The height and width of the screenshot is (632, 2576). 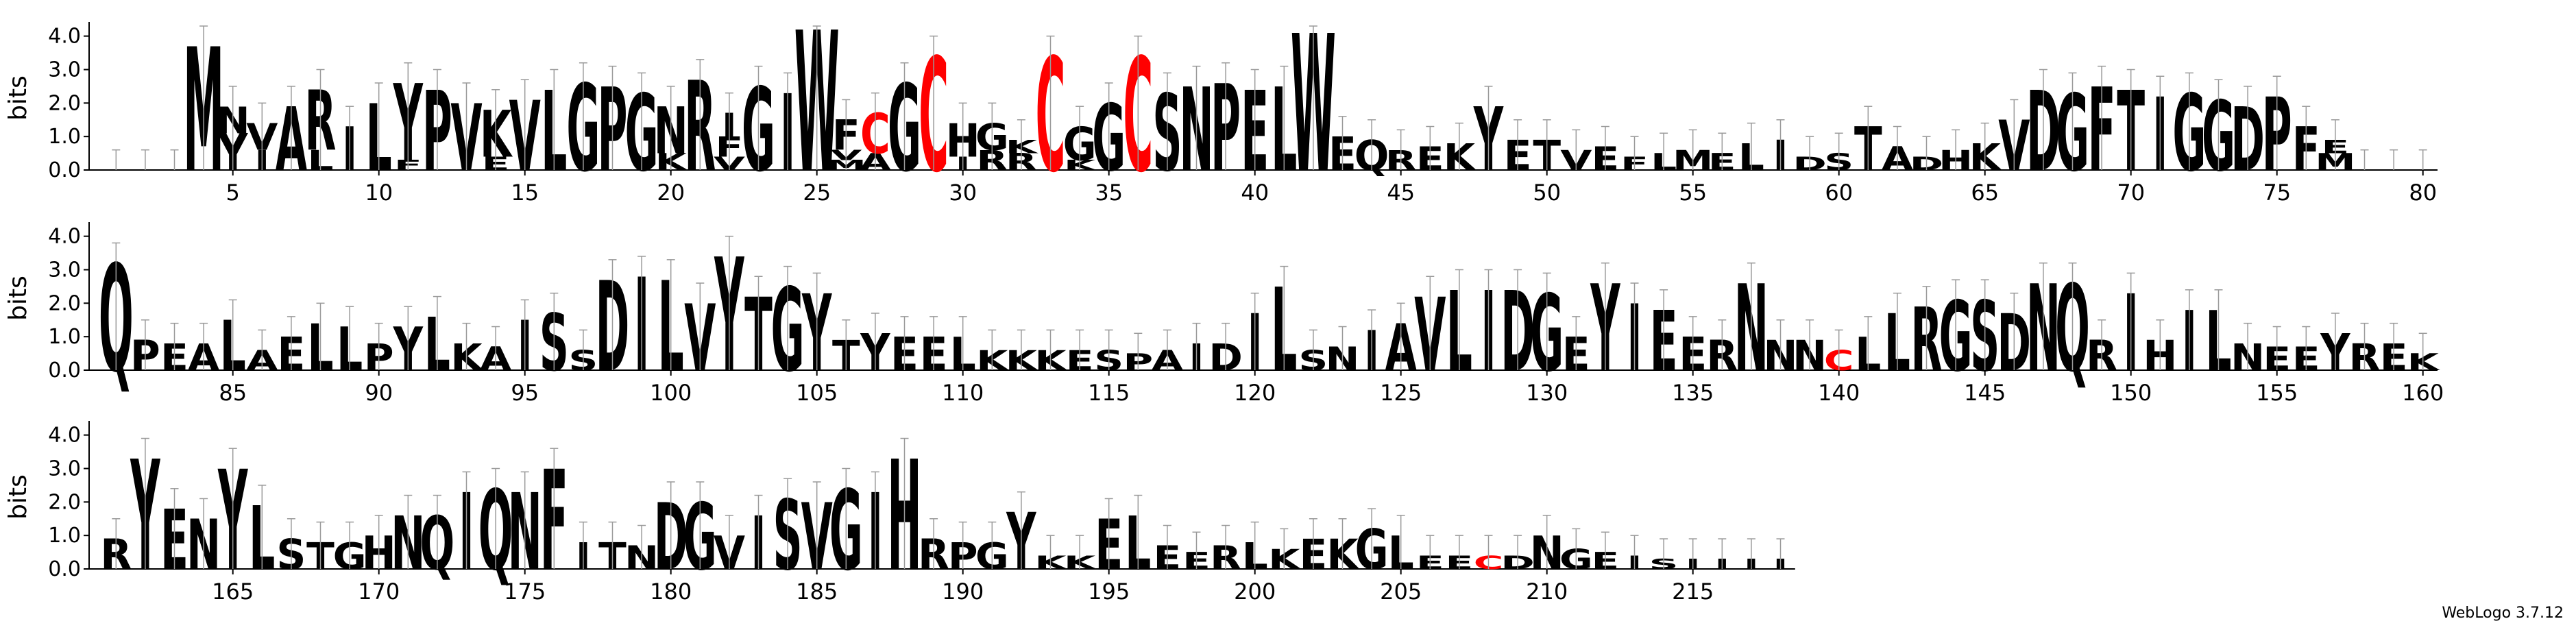 What do you see at coordinates (1401, 393) in the screenshot?
I see `x-tick-label: 125` at bounding box center [1401, 393].